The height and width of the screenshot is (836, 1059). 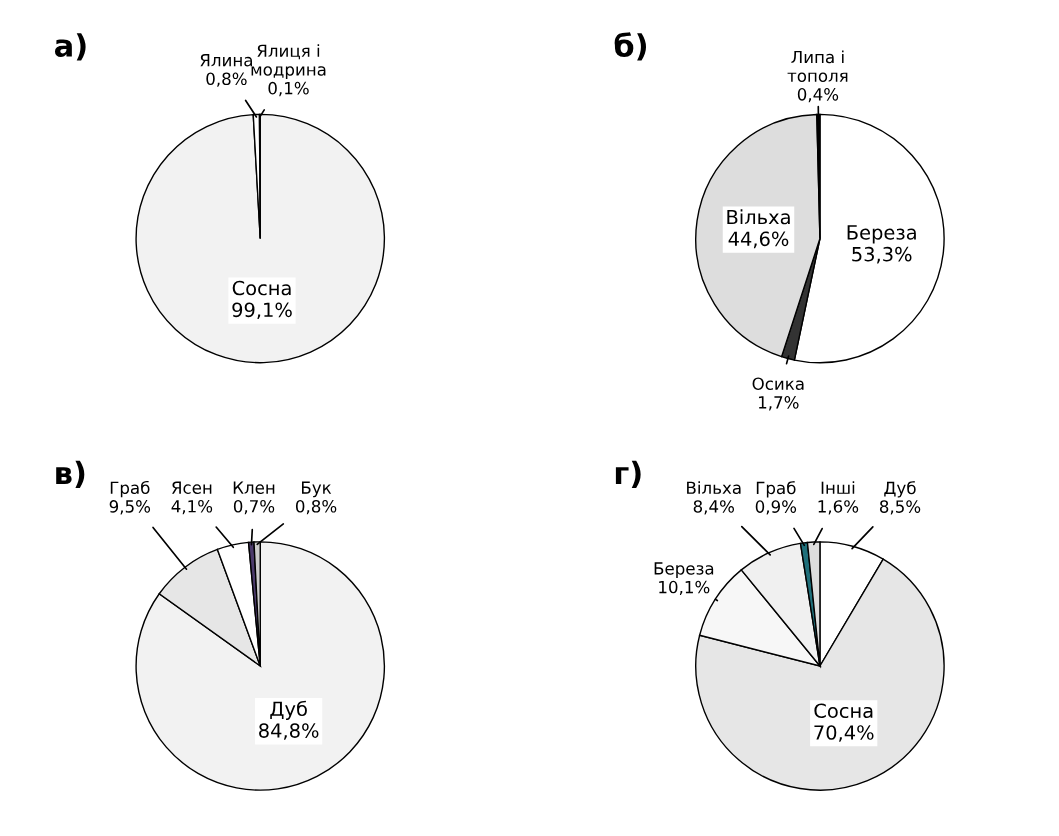 What do you see at coordinates (838, 507) in the screenshot?
I see `data-label: 1,6%` at bounding box center [838, 507].